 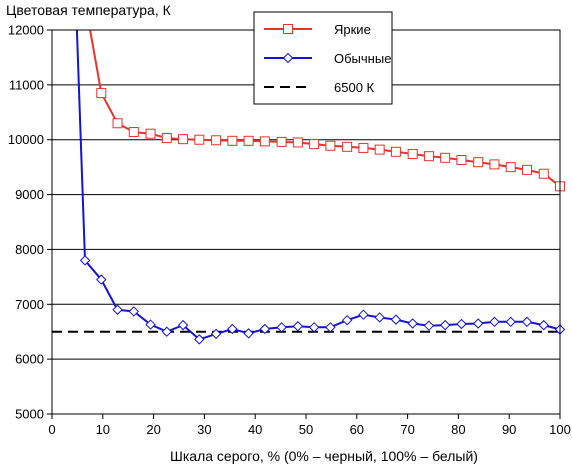 What do you see at coordinates (407, 429) in the screenshot?
I see `x-tick-label: 70` at bounding box center [407, 429].